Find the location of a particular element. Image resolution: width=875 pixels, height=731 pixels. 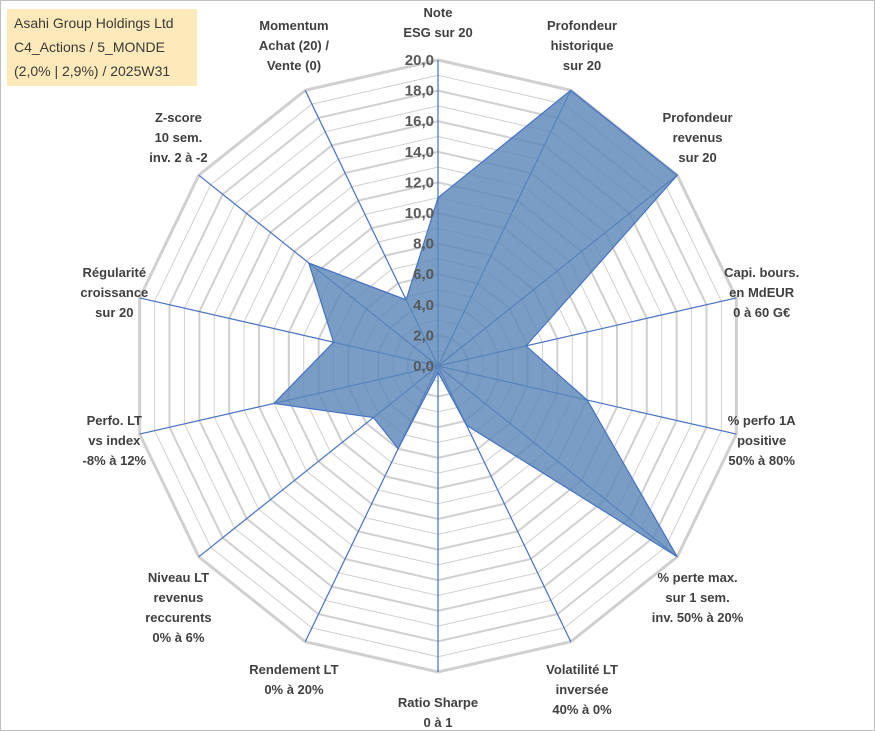

axis-label: Régularité croissance sur 20 is located at coordinates (114, 292).